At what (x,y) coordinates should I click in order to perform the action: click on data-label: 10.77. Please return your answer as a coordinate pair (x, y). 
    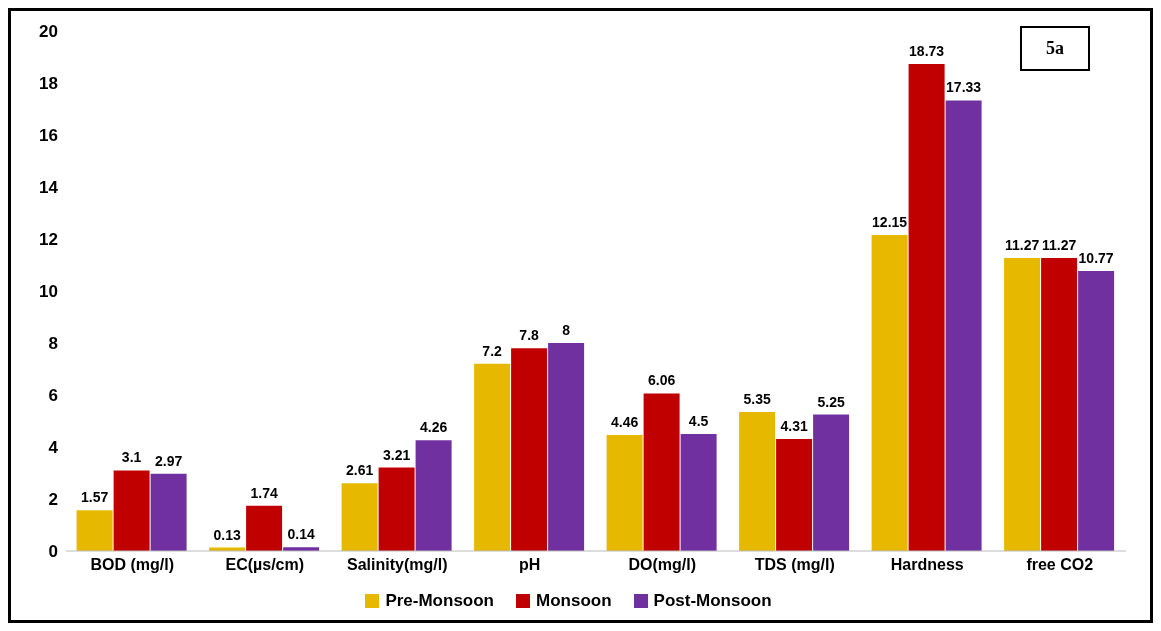
    Looking at the image, I should click on (1096, 257).